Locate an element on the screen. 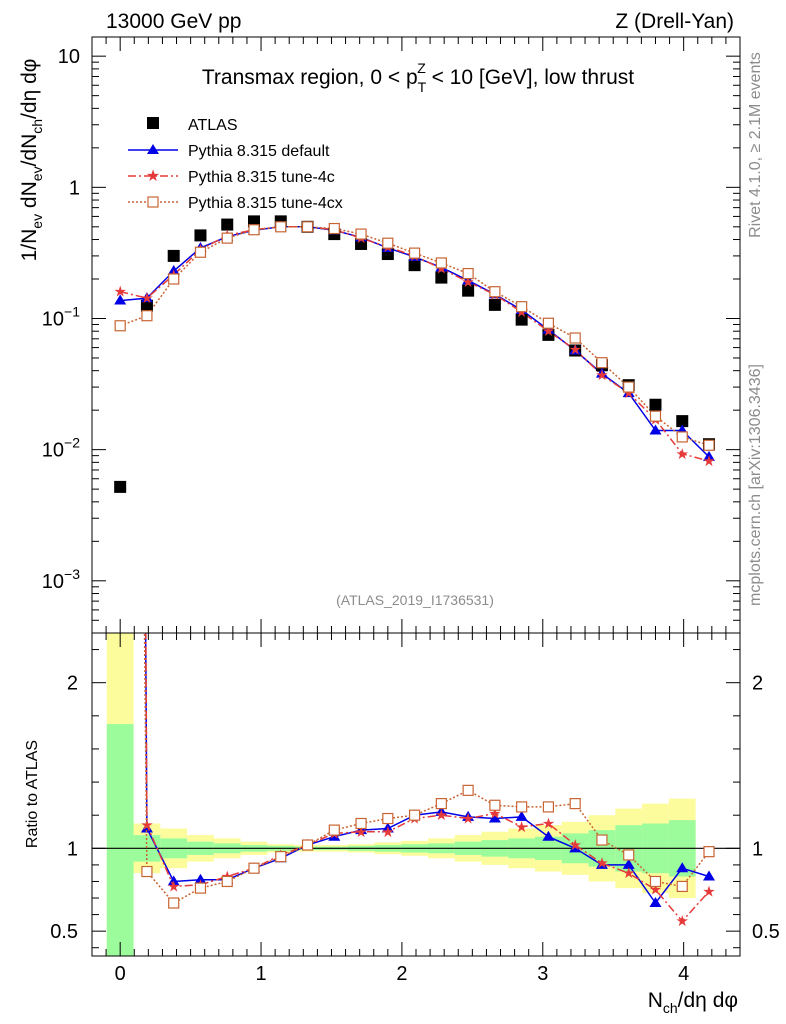 The width and height of the screenshot is (786, 1024). main-y-tick-label: 10⁻¹ is located at coordinates (61, 316).